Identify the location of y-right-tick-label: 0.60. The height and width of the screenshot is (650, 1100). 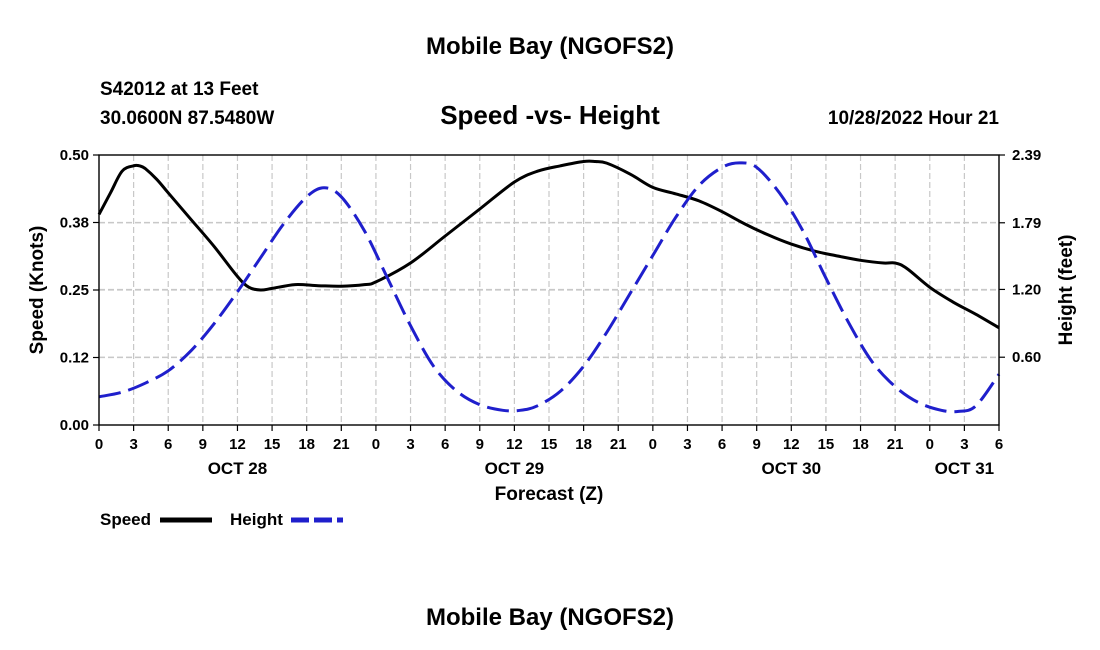
(1026, 357).